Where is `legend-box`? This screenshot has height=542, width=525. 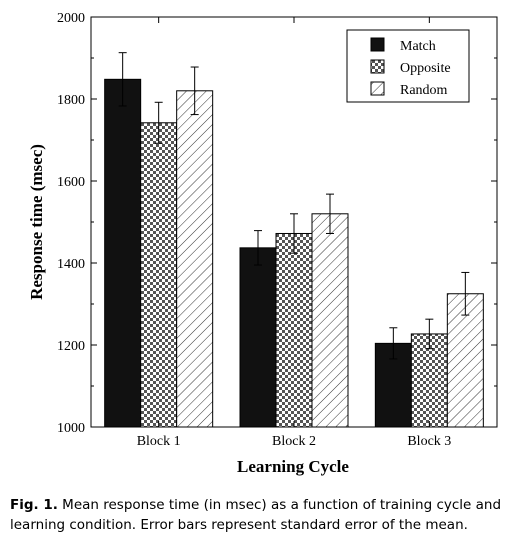 legend-box is located at coordinates (408, 66).